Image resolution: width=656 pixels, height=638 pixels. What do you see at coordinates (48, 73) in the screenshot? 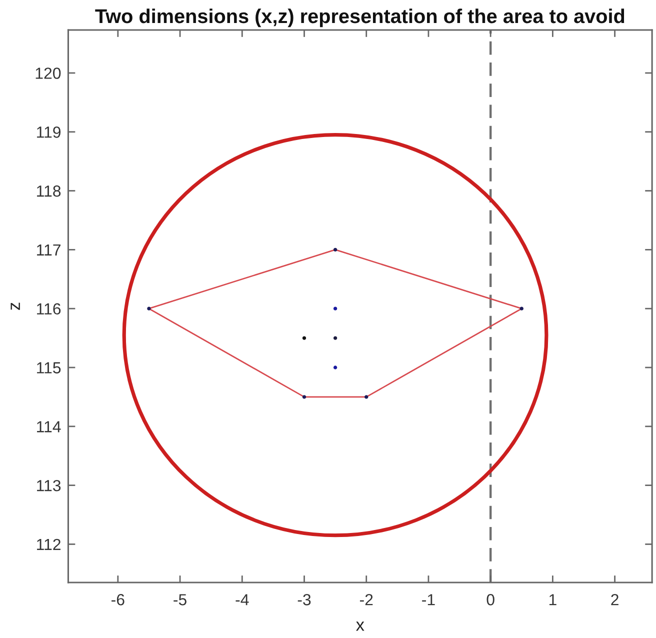
I see `y-tick-label: 120` at bounding box center [48, 73].